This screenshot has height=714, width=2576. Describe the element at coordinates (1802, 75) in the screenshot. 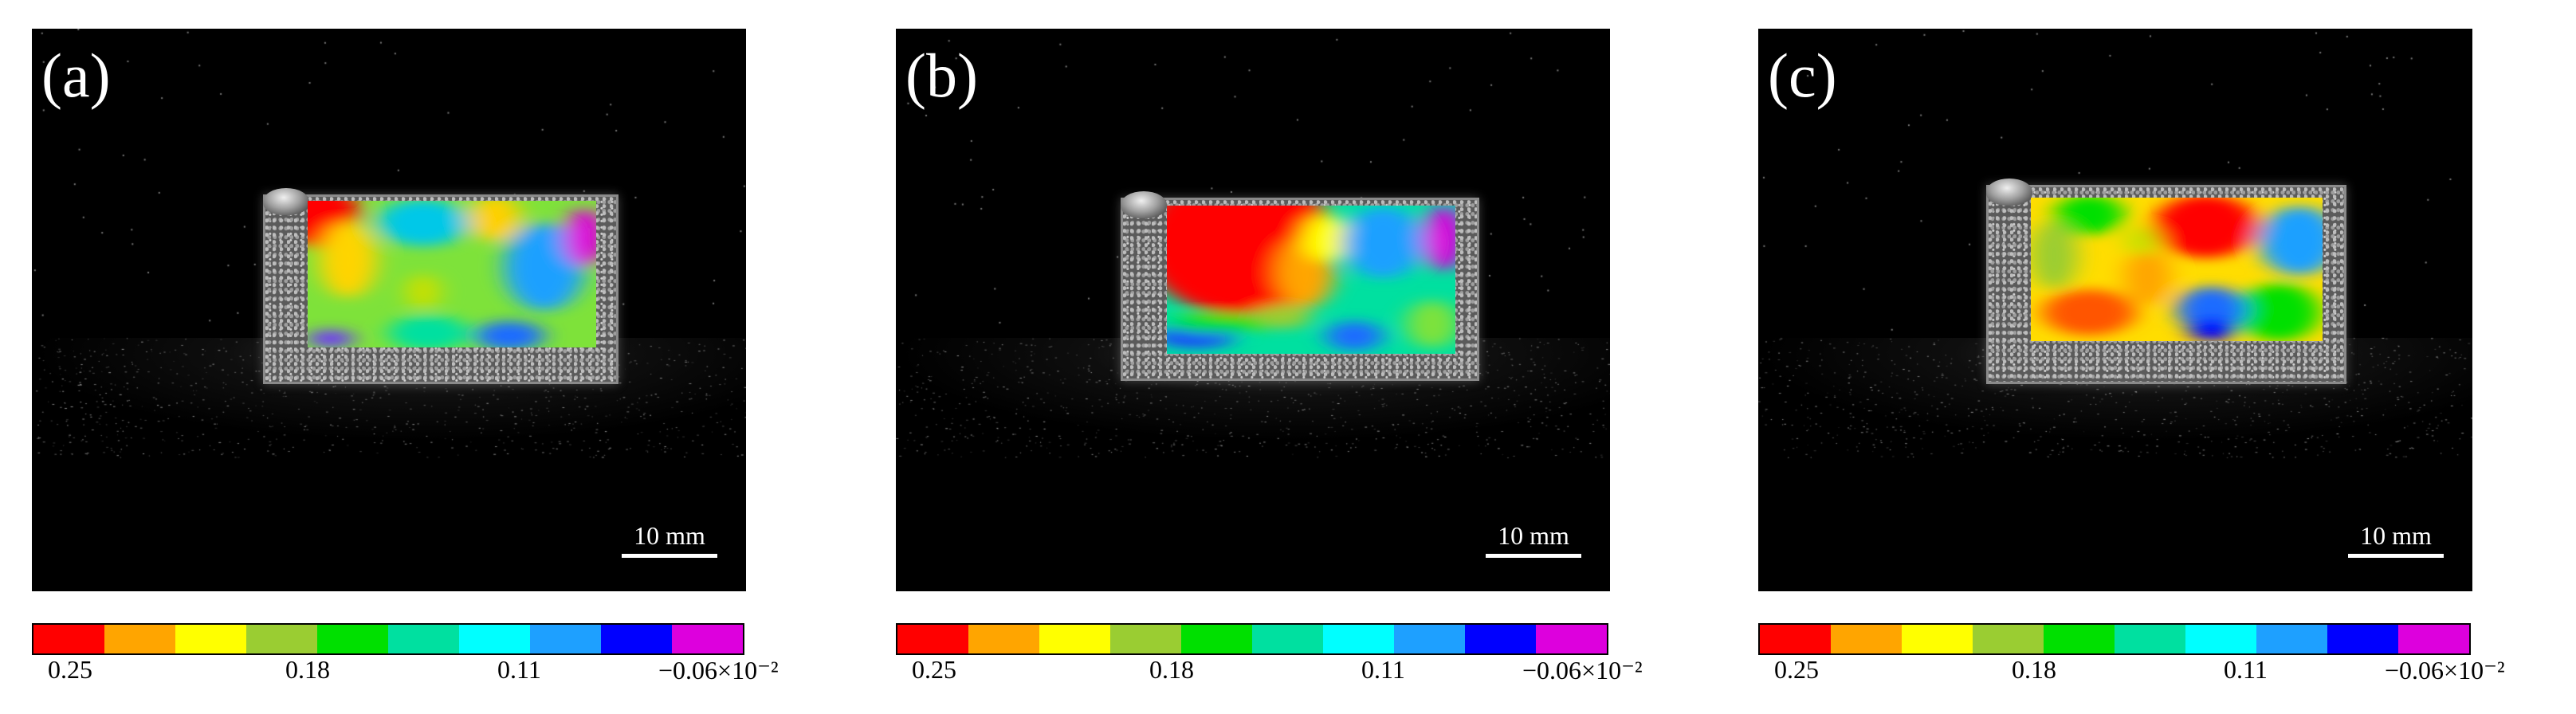

I see `panel-label: (c)` at that location.